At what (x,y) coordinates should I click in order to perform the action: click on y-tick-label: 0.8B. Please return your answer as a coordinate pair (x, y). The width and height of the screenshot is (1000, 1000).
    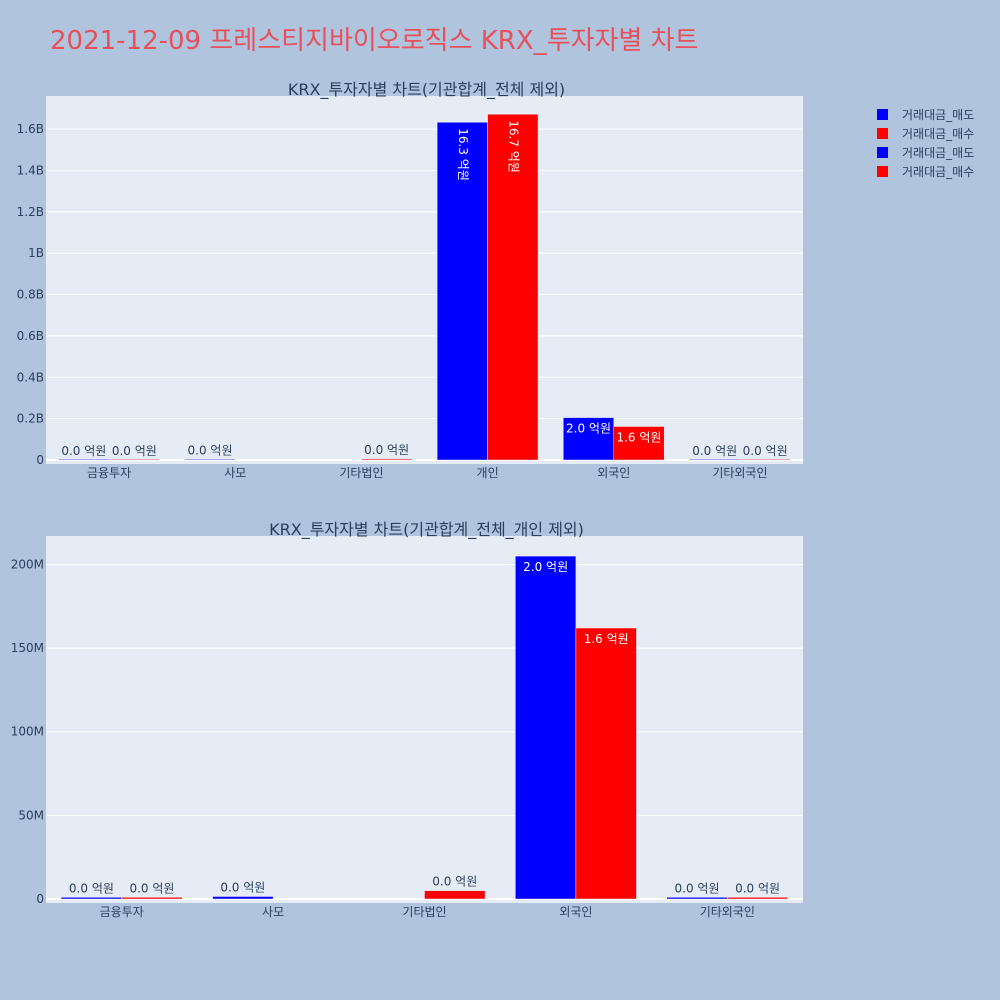
    Looking at the image, I should click on (30, 295).